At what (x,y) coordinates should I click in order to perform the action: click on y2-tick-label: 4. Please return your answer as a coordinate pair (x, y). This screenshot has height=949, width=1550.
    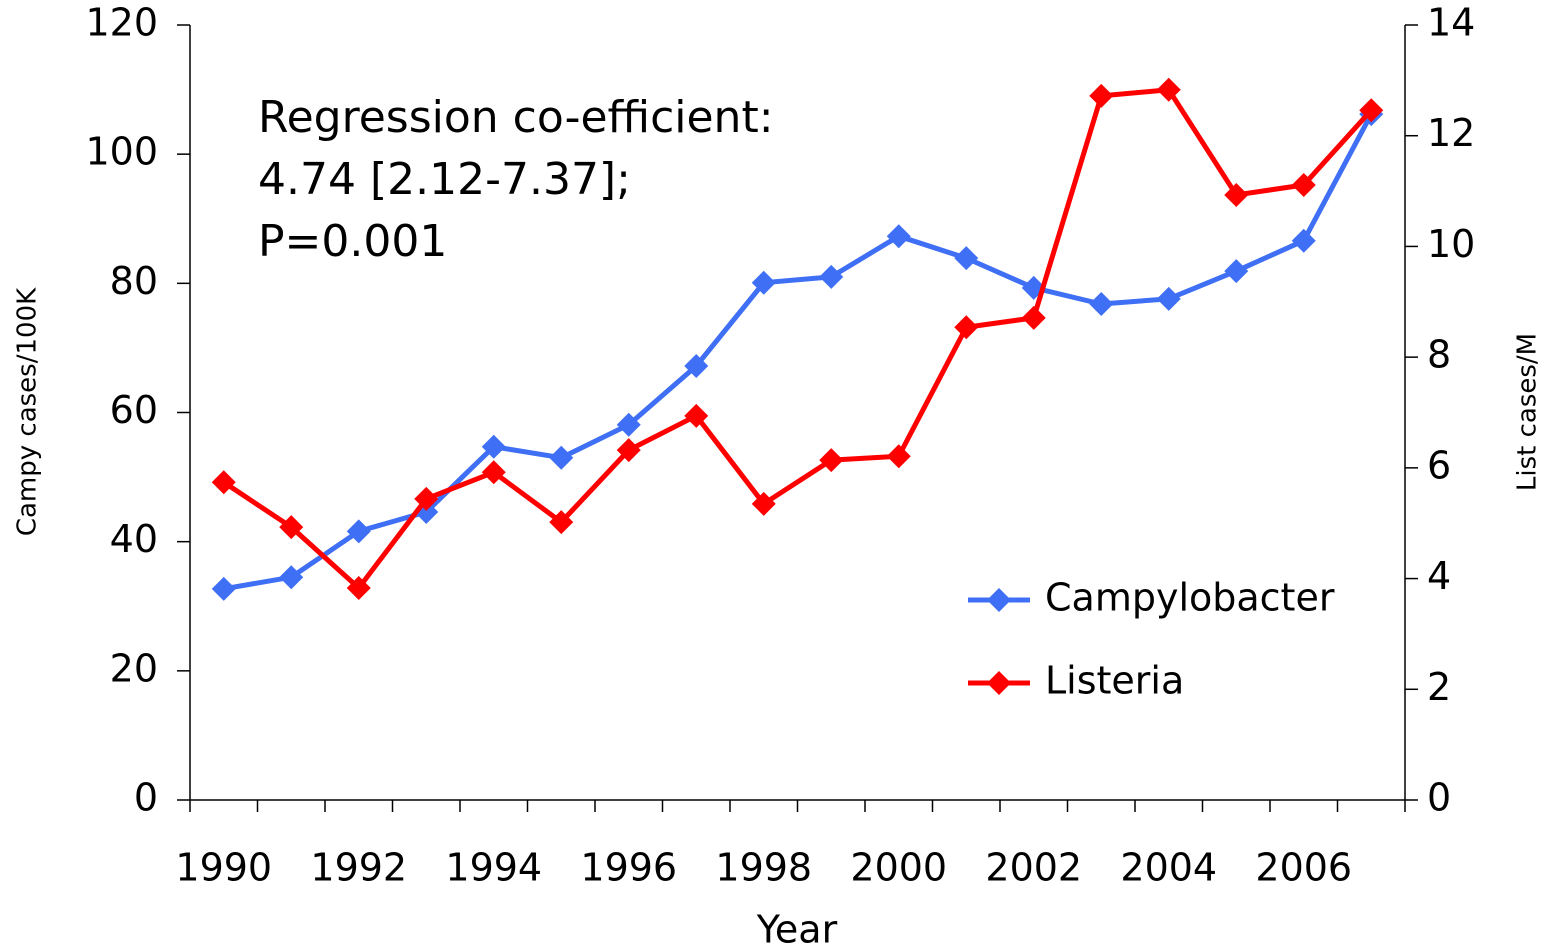
    Looking at the image, I should click on (1439, 576).